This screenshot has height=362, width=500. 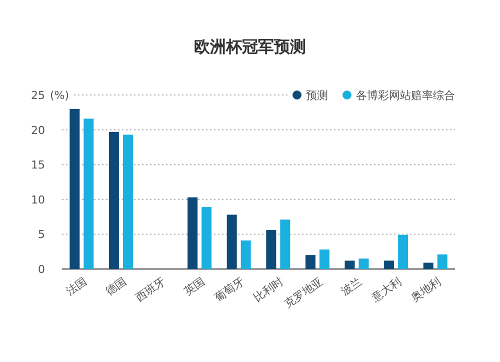 I want to click on x-tick-label: 英国, so click(x=195, y=286).